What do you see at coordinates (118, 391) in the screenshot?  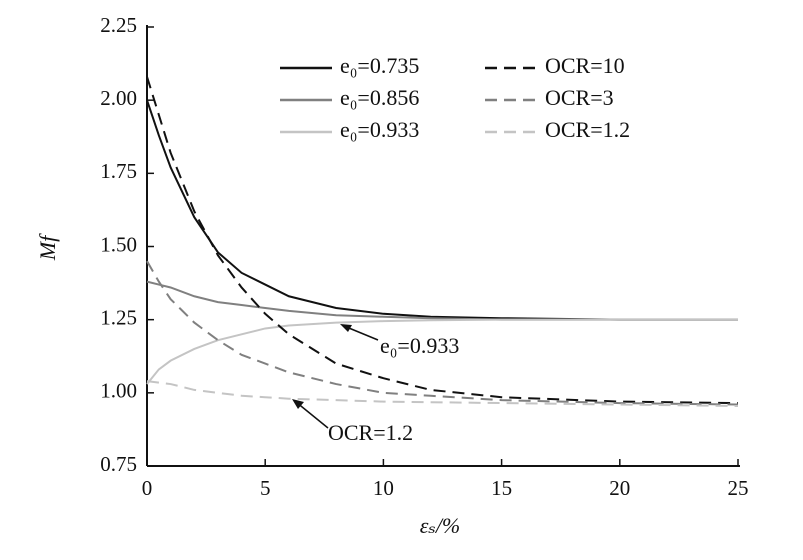 I see `y-tick-label: 1.00` at bounding box center [118, 391].